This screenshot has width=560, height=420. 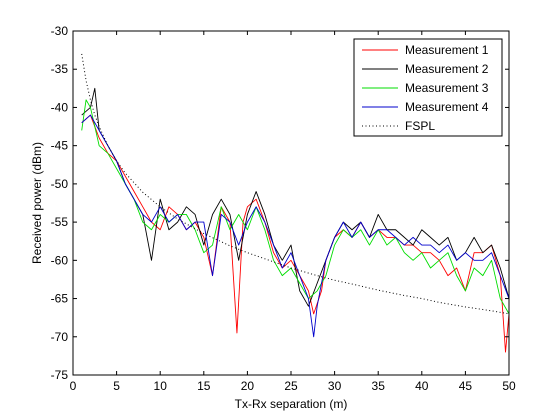 What do you see at coordinates (37, 203) in the screenshot?
I see `y-axis-label: Received power (dBm)` at bounding box center [37, 203].